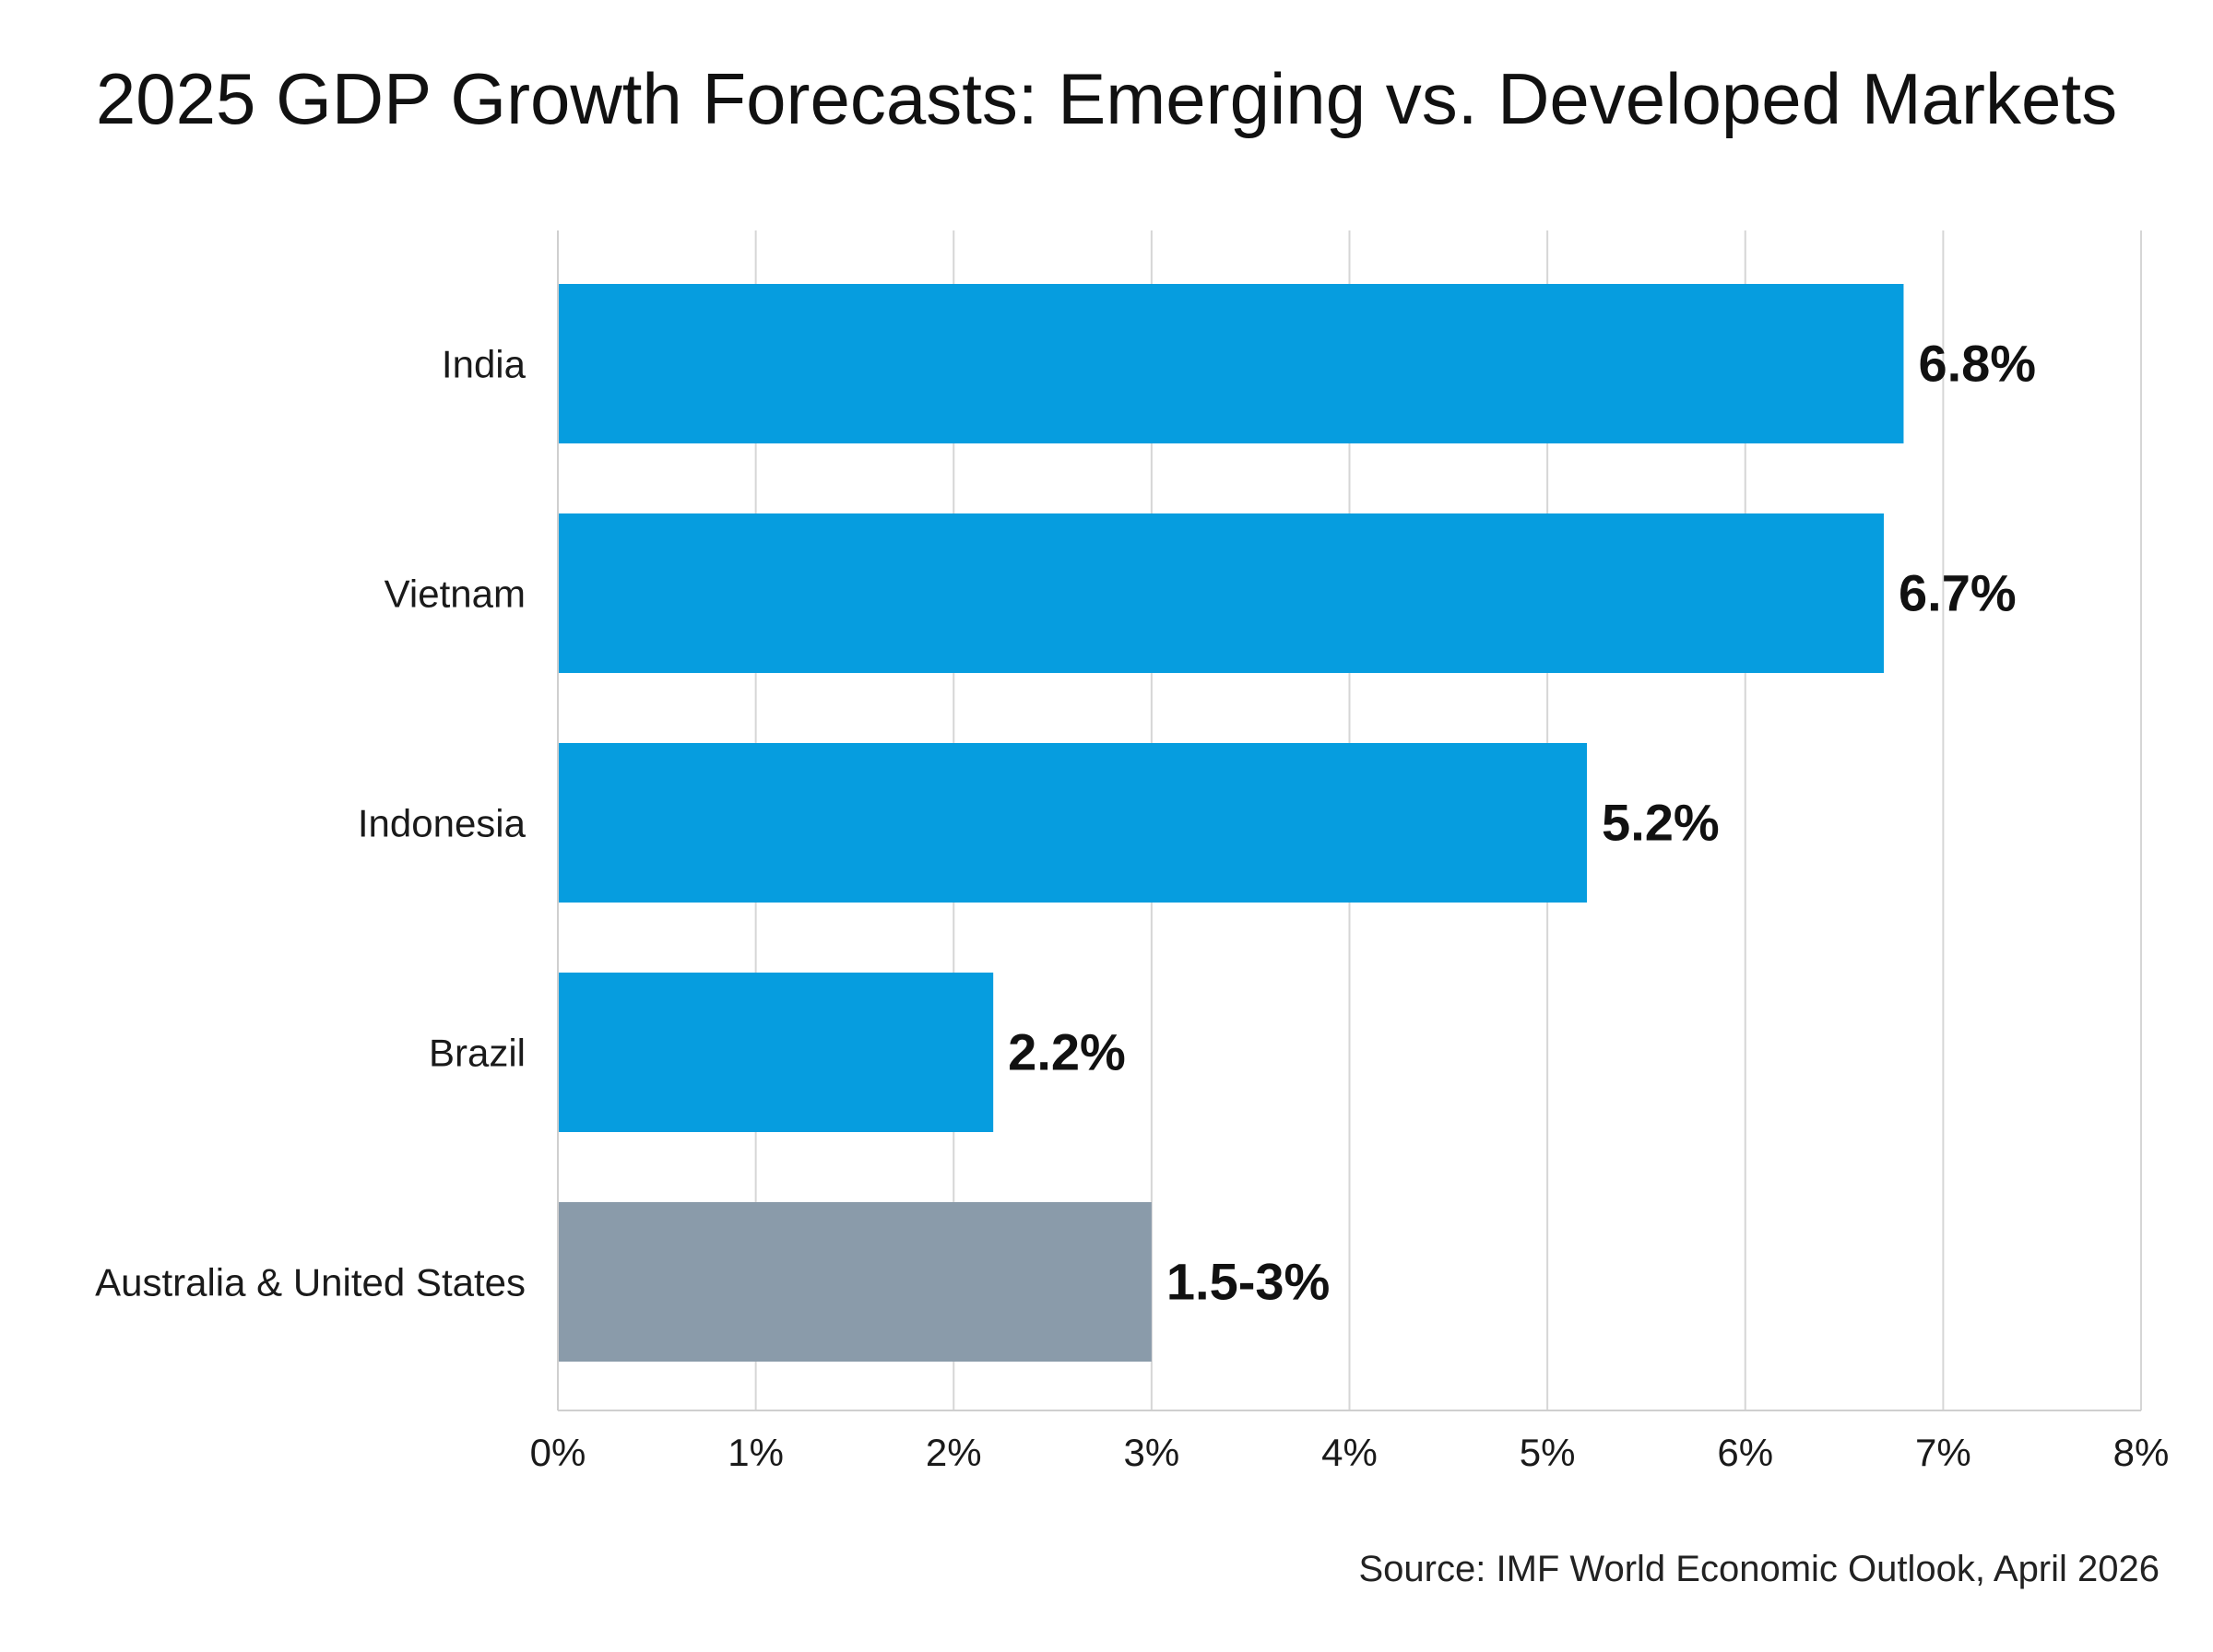  Describe the element at coordinates (2141, 1452) in the screenshot. I see `x-tick-label: 8%` at that location.